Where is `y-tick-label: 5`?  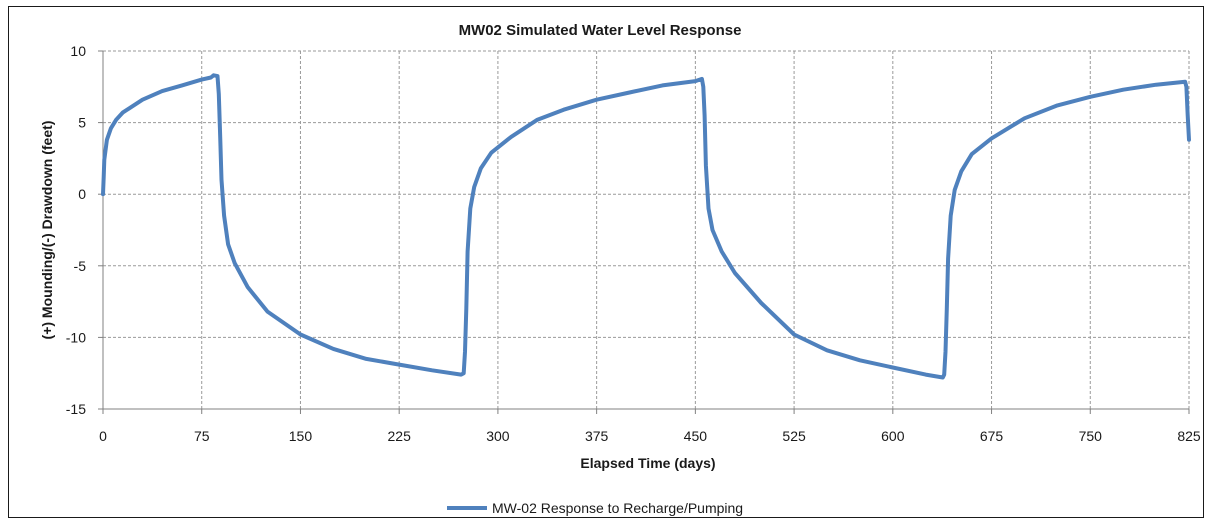 y-tick-label: 5 is located at coordinates (82, 123).